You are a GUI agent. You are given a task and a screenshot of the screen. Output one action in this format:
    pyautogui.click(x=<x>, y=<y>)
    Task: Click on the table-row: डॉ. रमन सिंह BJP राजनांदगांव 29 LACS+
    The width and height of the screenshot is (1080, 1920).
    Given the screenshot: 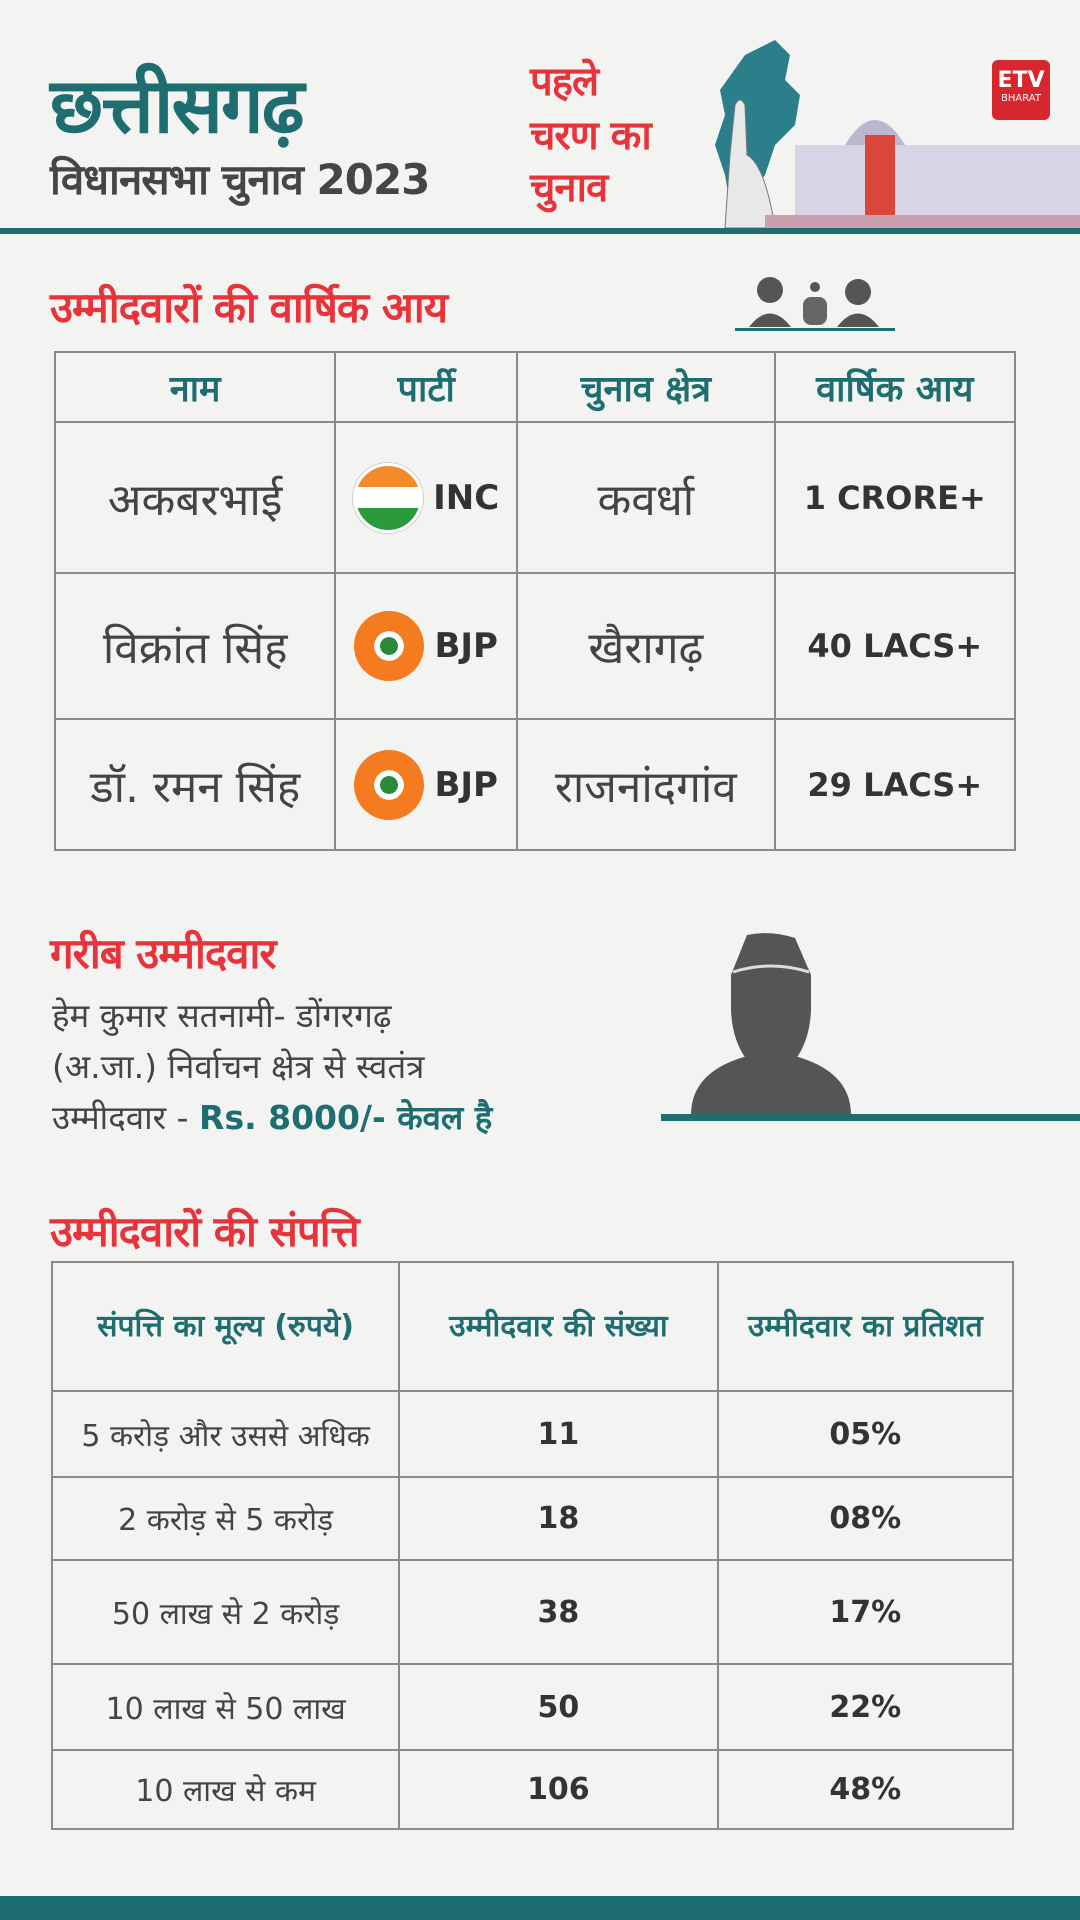 What is the action you would take?
    pyautogui.click(x=535, y=784)
    